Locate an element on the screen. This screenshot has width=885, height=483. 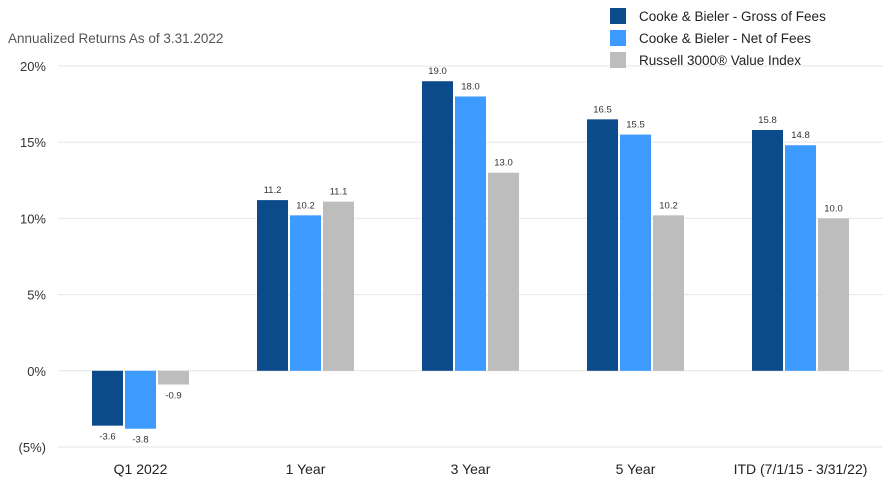
data-label: -0.9 is located at coordinates (173, 396).